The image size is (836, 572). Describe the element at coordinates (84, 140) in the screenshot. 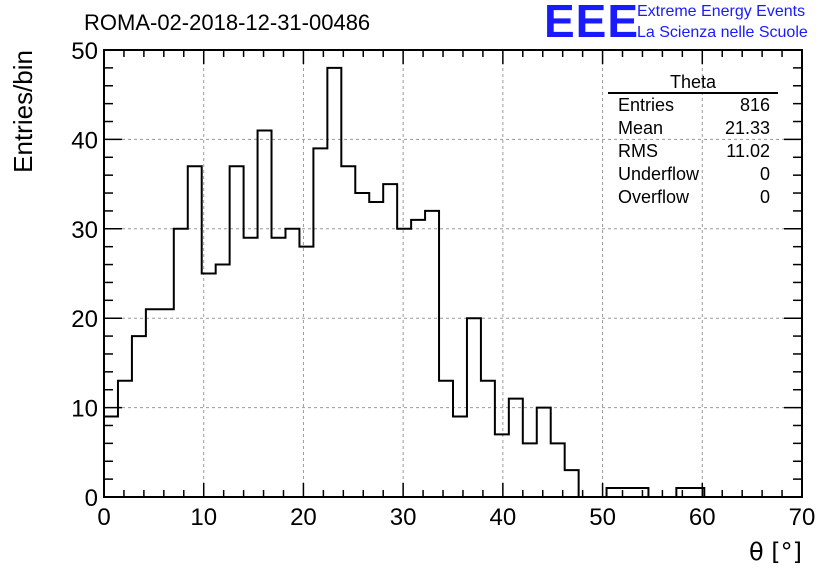

I see `y-tick-label: 40` at that location.